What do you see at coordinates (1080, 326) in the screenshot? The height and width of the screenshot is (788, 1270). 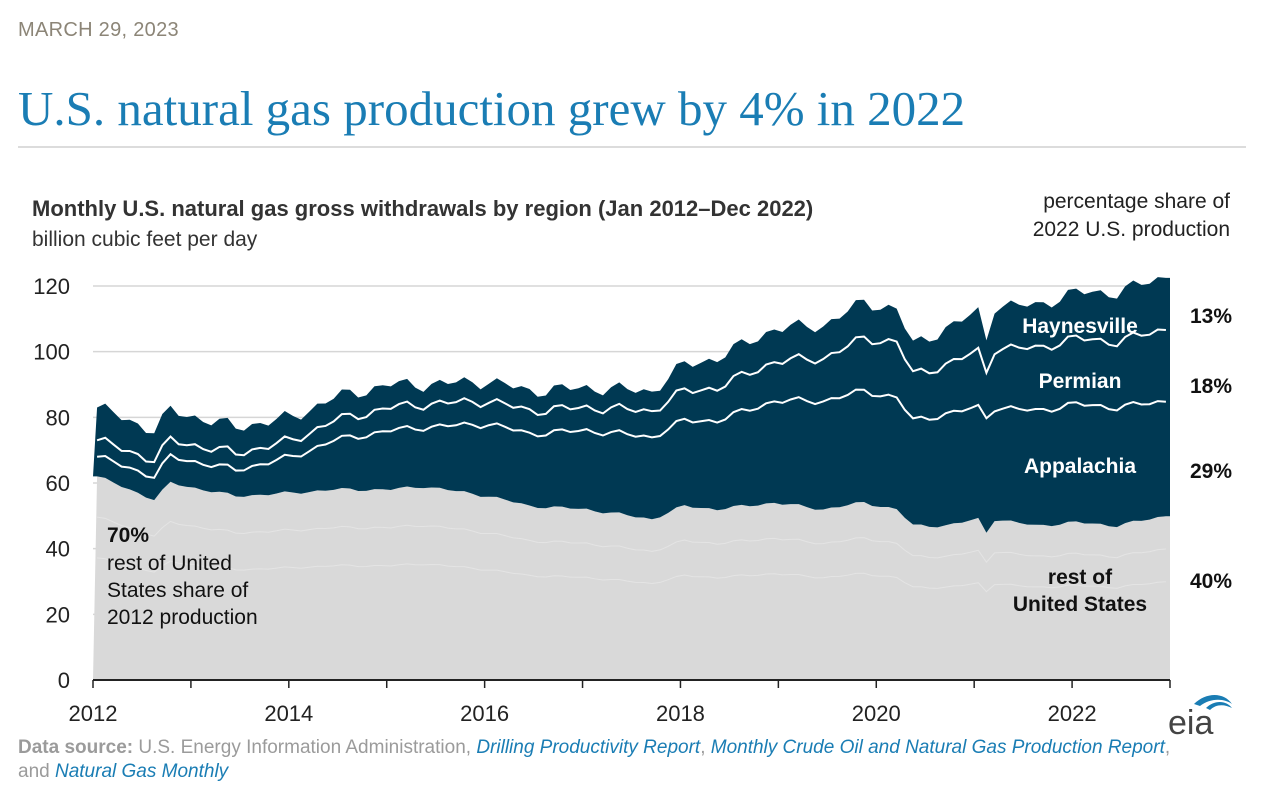 I see `region-label-haynesville: Haynesville` at bounding box center [1080, 326].